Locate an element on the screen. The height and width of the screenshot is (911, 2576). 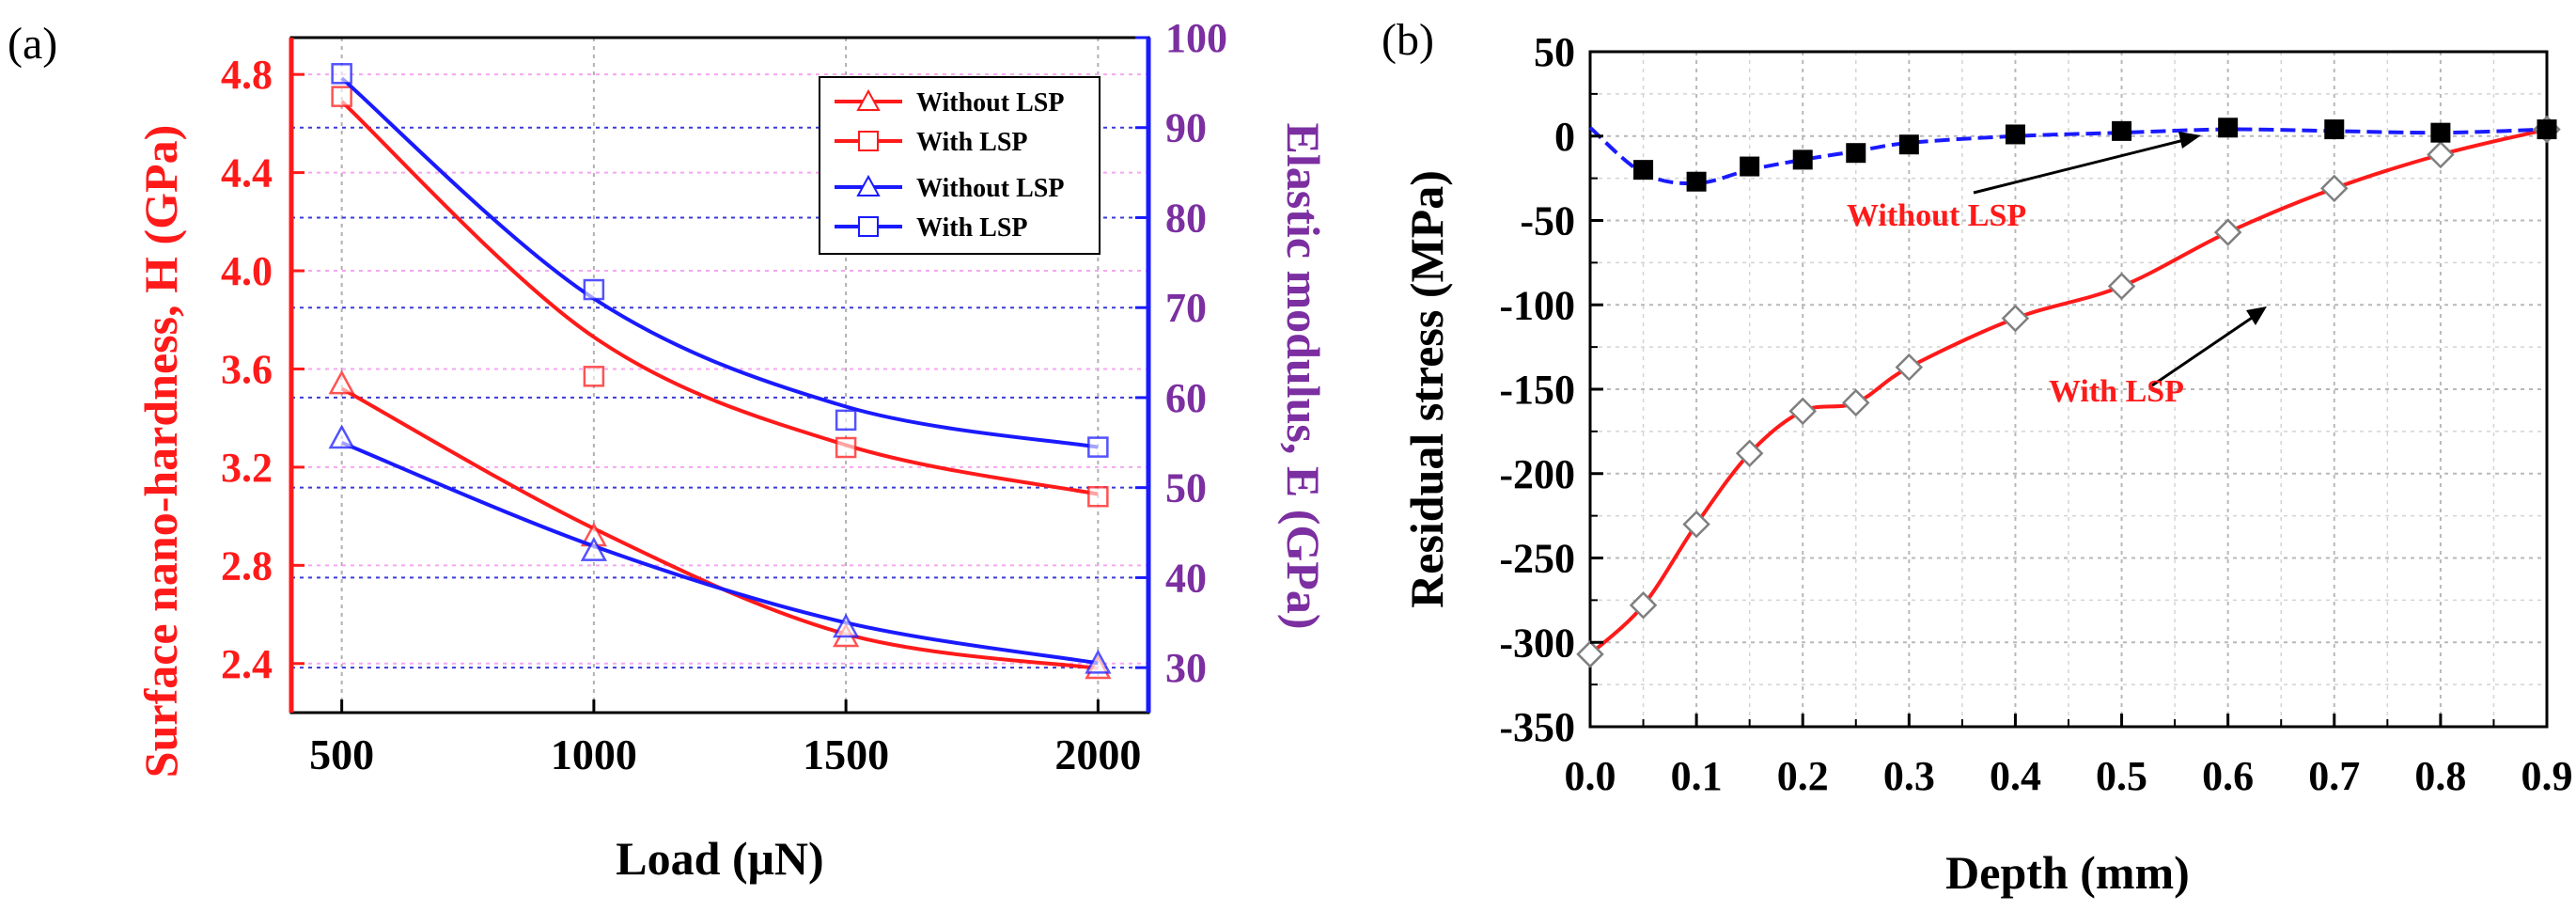
chart-a-y-right-tick-label: 60 is located at coordinates (1186, 398).